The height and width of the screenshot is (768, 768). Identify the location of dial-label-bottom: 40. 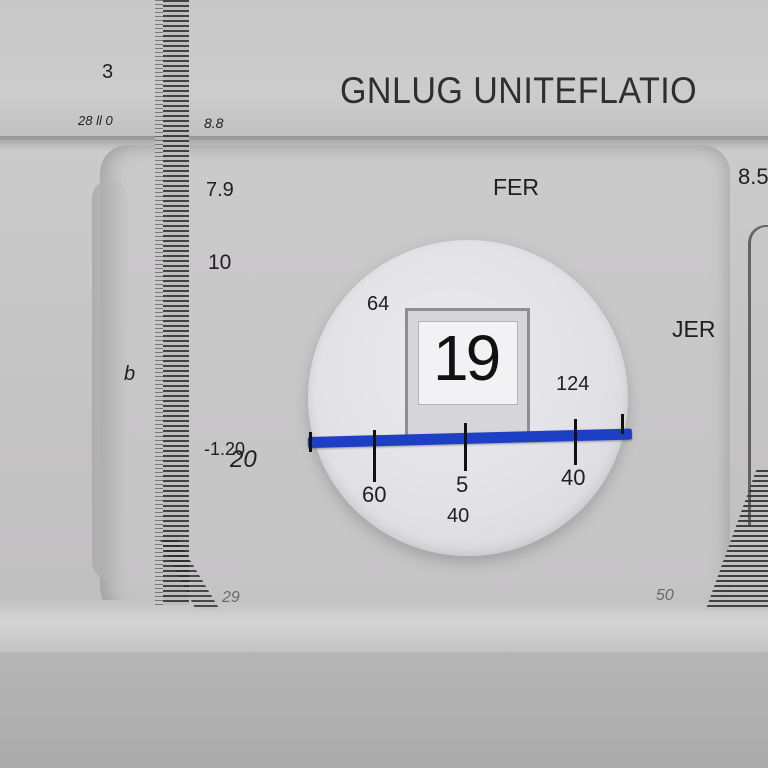
(458, 516).